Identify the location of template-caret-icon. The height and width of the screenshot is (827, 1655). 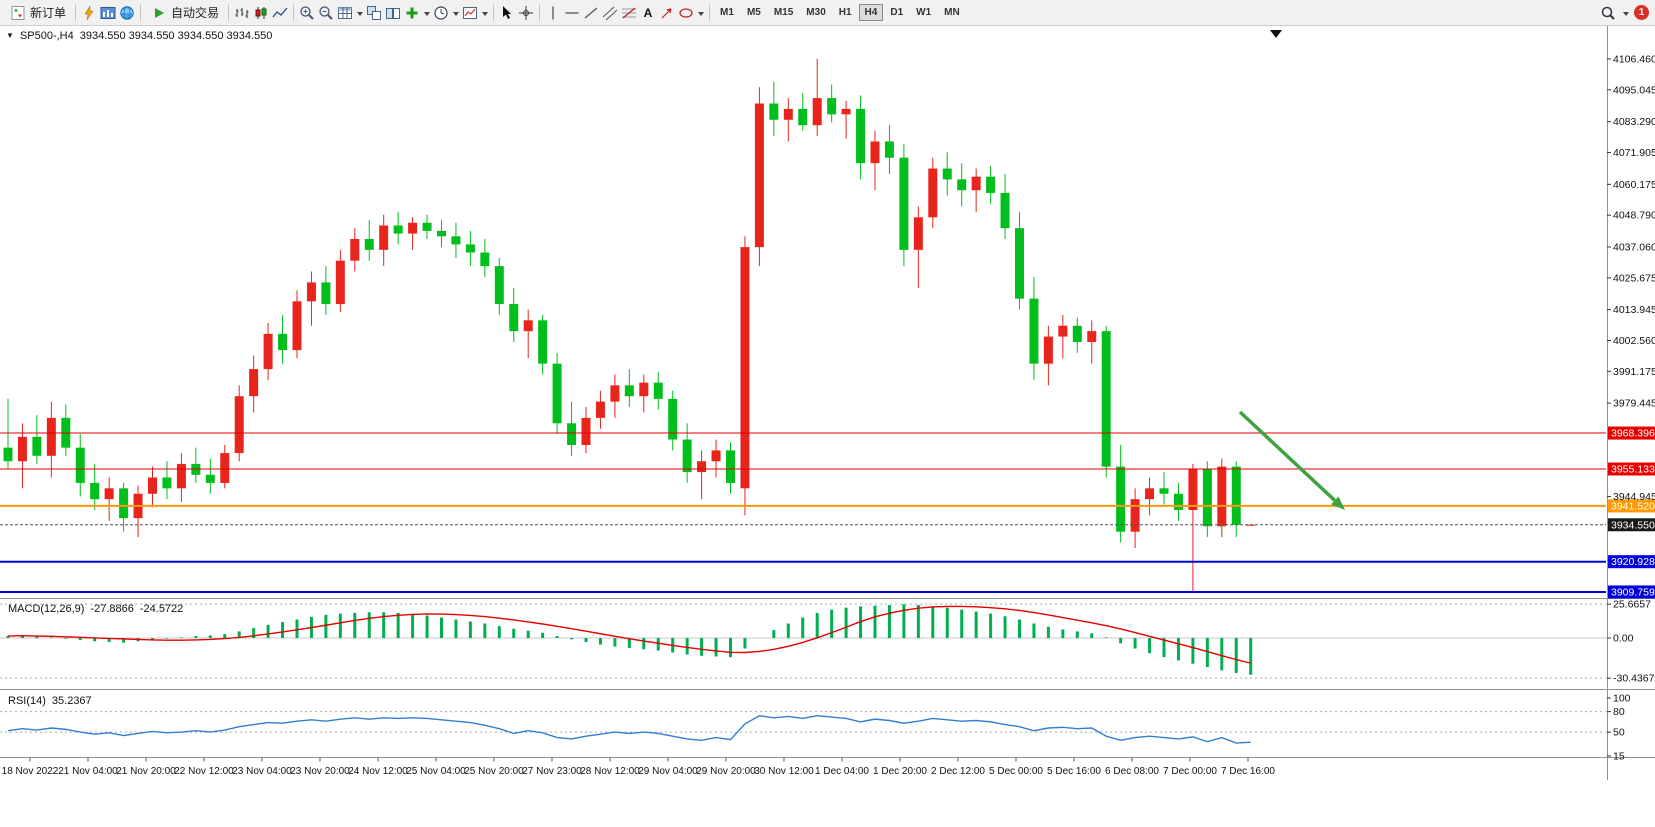
(484, 13).